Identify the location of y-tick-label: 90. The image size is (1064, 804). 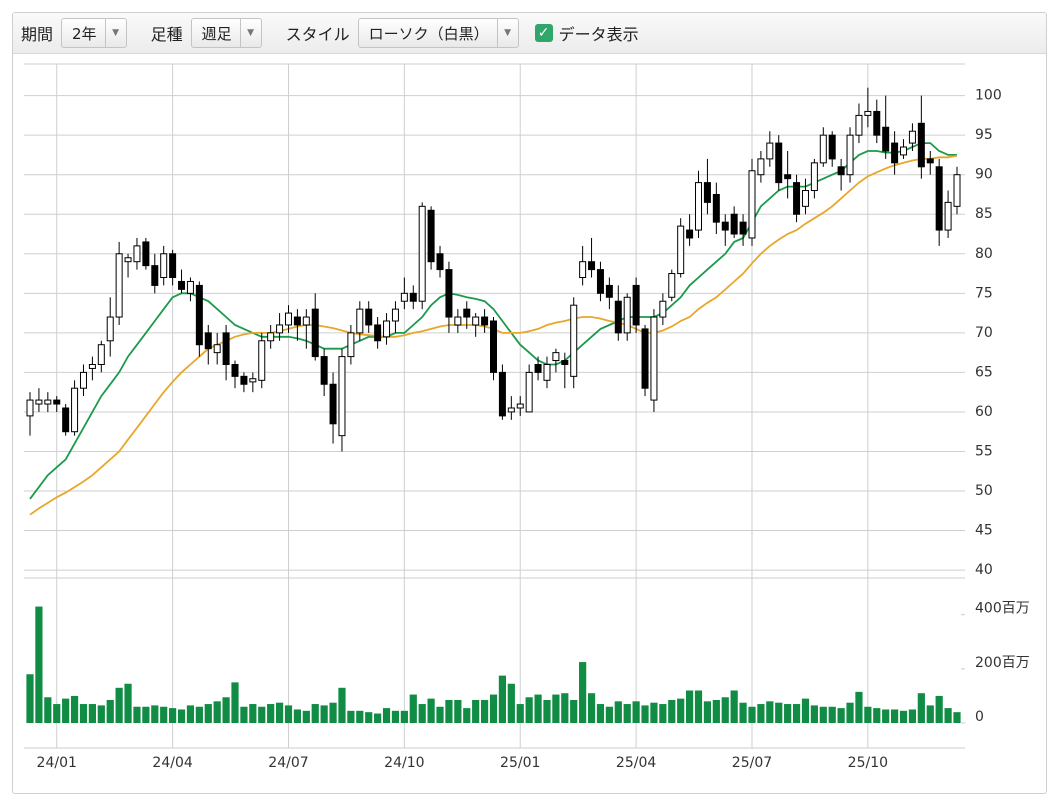
(984, 175).